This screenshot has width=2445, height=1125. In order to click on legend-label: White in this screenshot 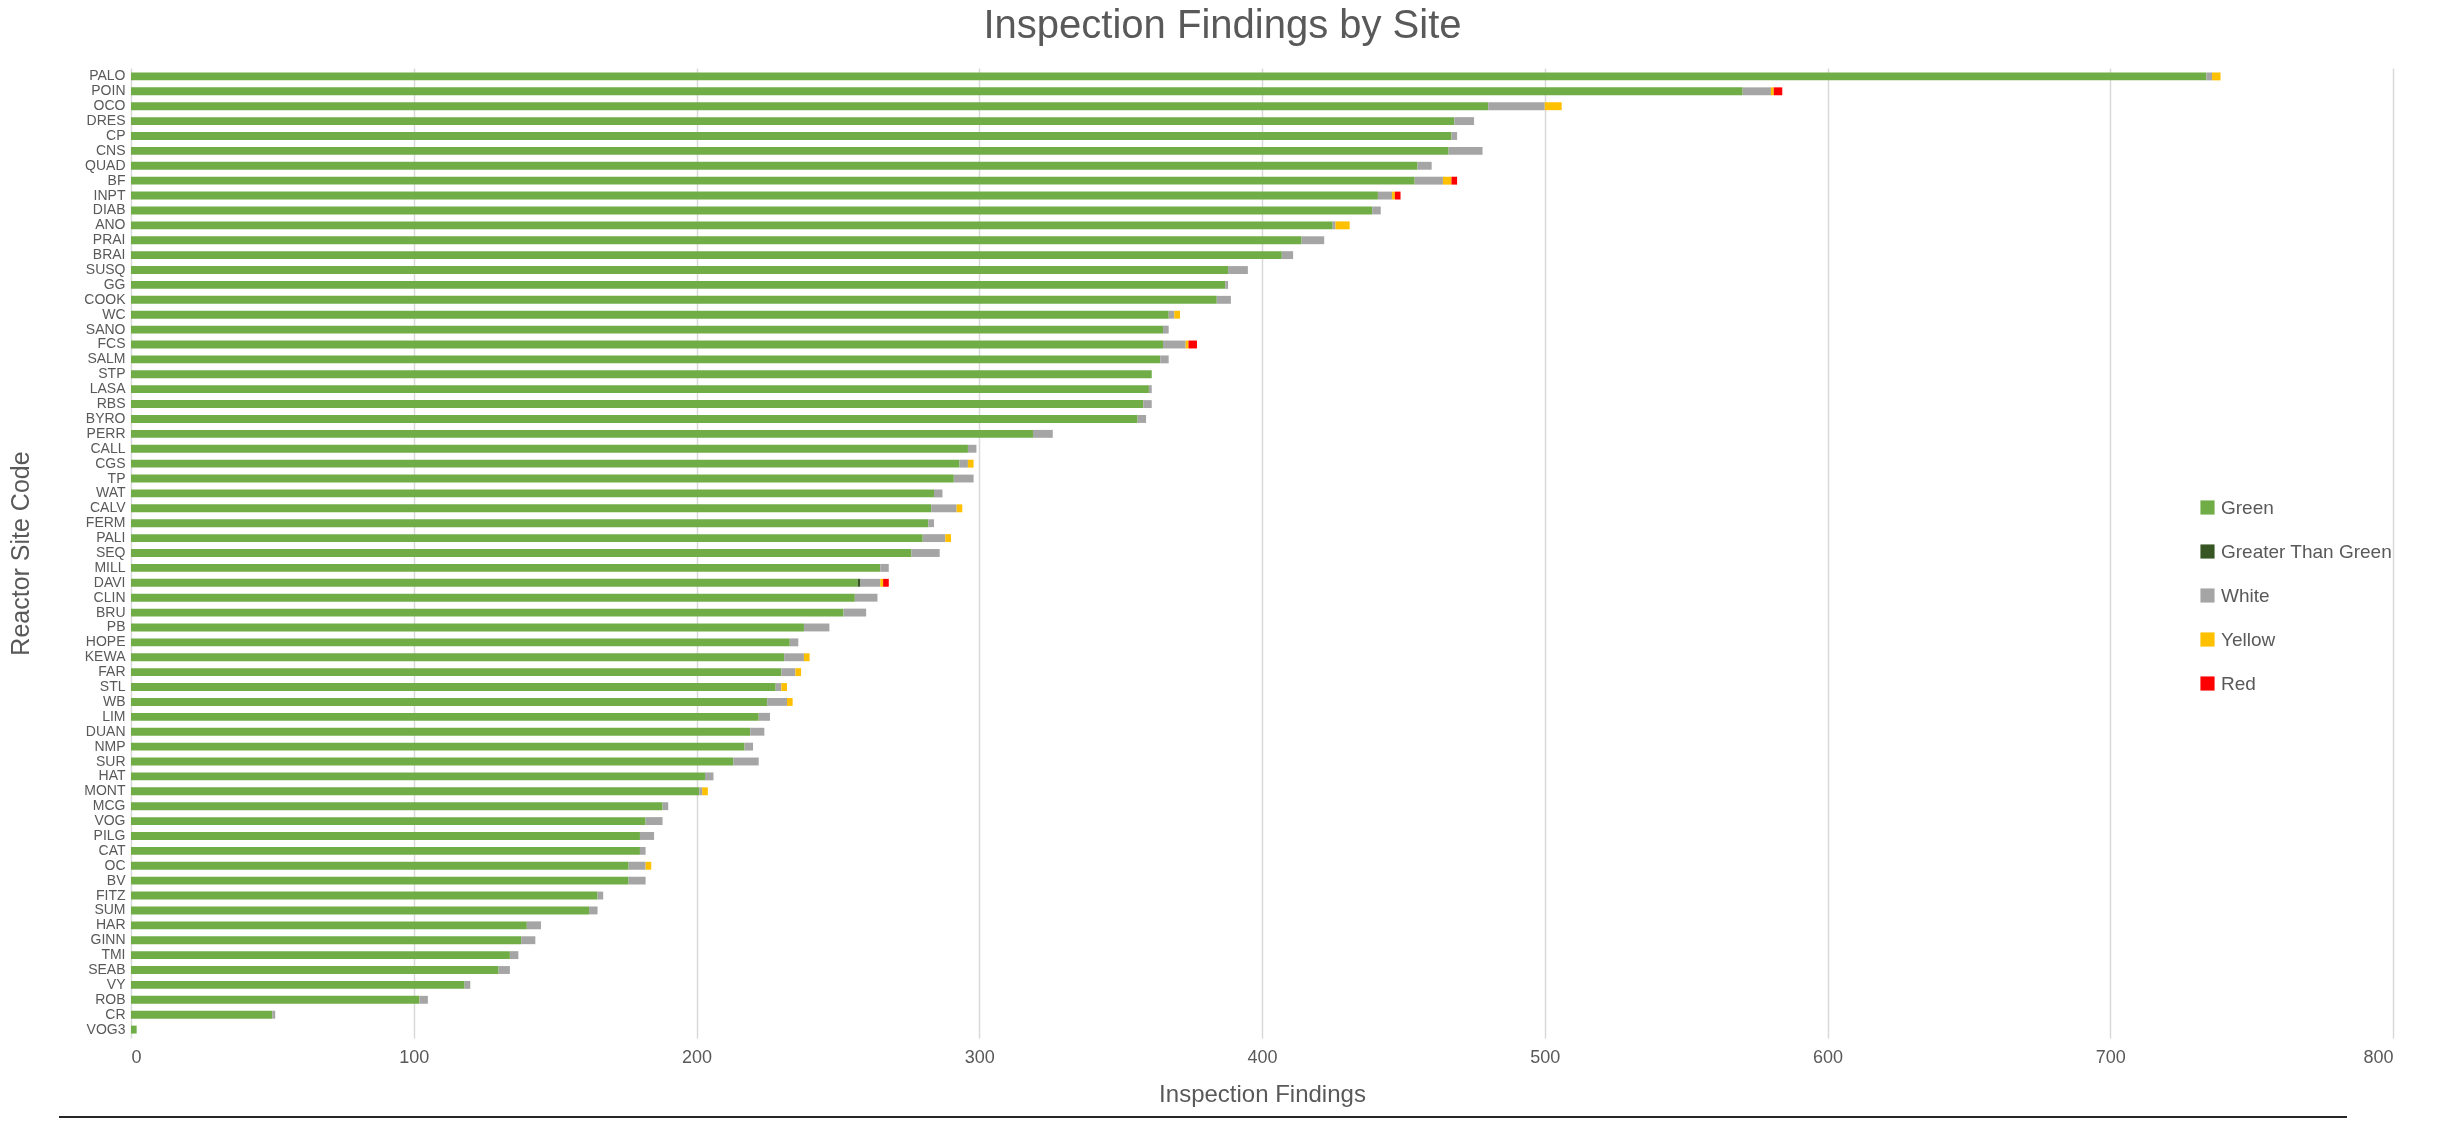, I will do `click(2245, 595)`.